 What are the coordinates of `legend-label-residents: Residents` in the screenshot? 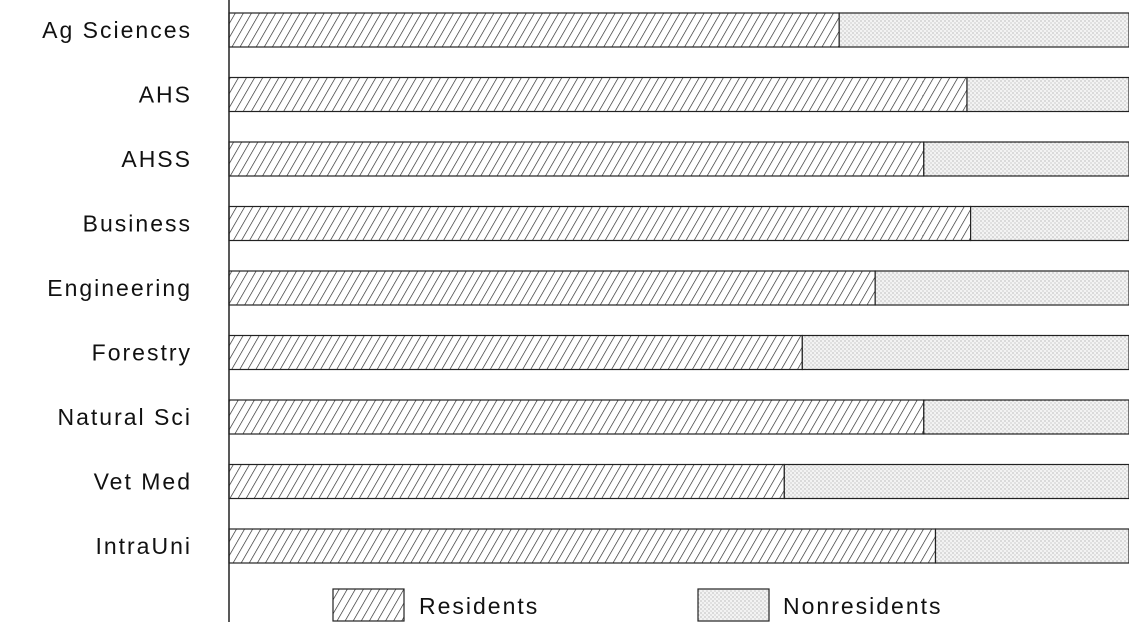 It's located at (479, 606).